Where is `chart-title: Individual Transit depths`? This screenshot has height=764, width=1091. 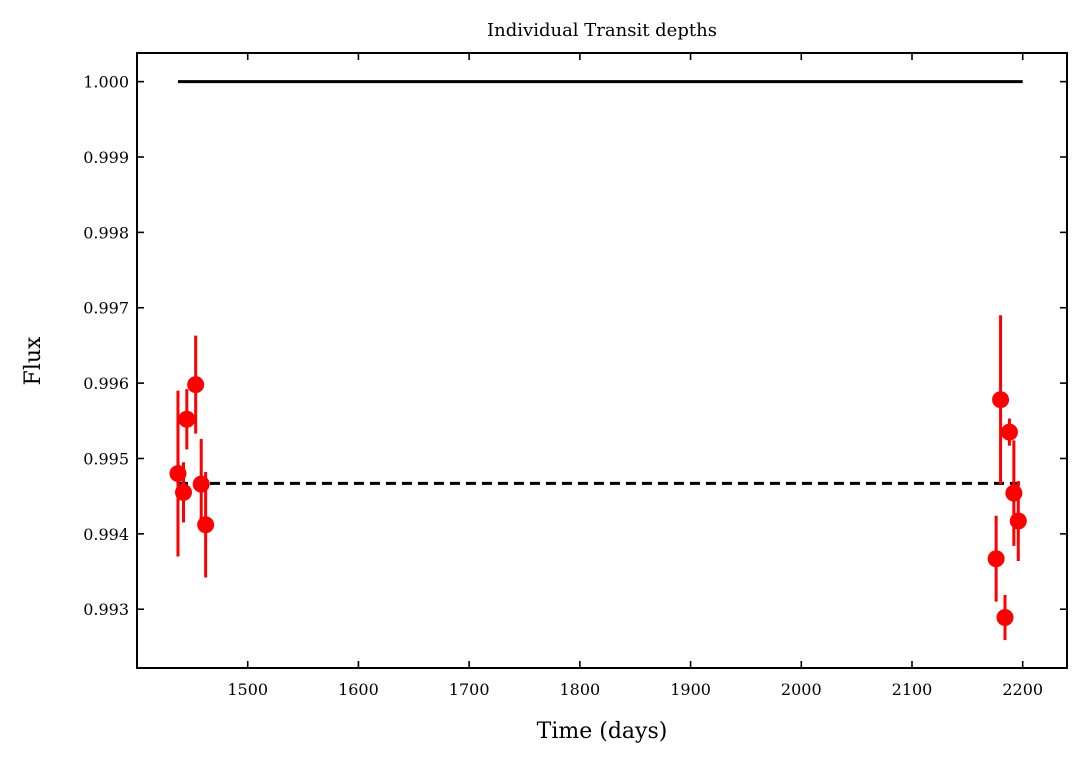 chart-title: Individual Transit depths is located at coordinates (602, 30).